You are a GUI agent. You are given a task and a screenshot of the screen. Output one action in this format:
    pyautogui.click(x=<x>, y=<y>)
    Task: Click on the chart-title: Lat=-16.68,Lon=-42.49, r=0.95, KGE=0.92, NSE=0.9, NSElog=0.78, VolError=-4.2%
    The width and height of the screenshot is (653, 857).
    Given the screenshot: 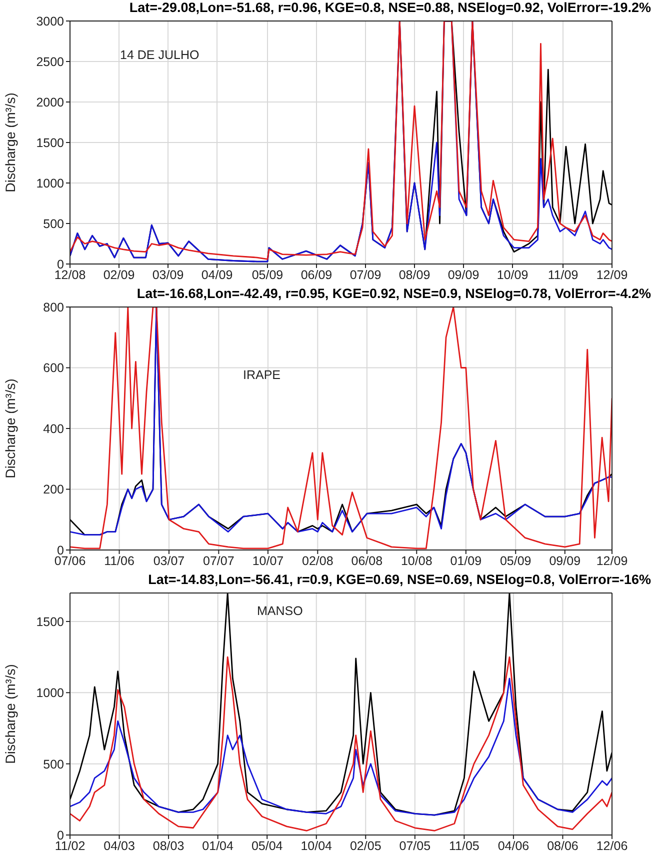 What is the action you would take?
    pyautogui.click(x=394, y=293)
    